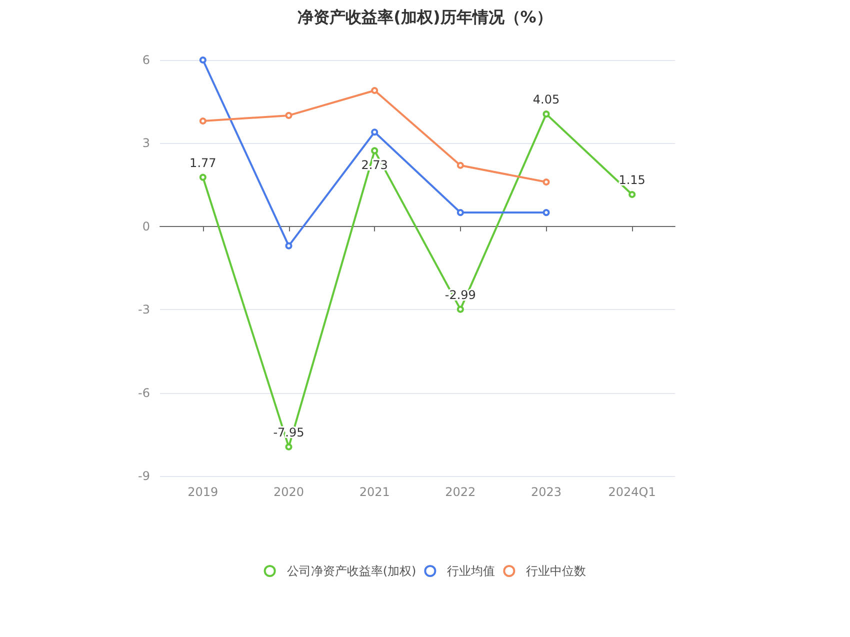  Describe the element at coordinates (374, 492) in the screenshot. I see `x-tick-label: 2021` at that location.